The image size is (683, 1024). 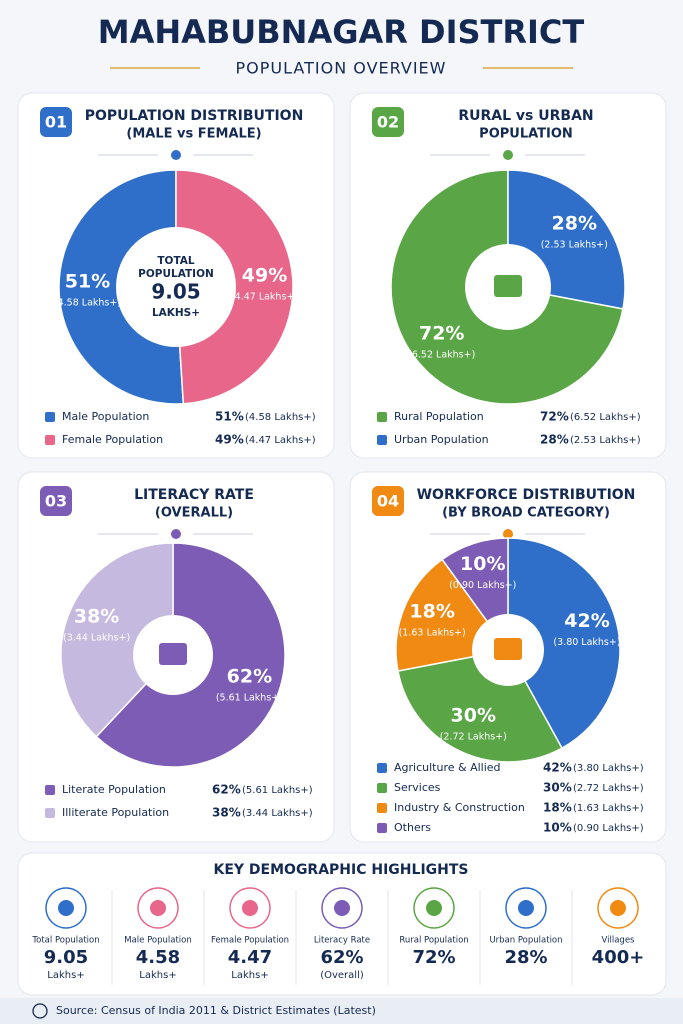 I want to click on badge-number: 02, so click(x=388, y=122).